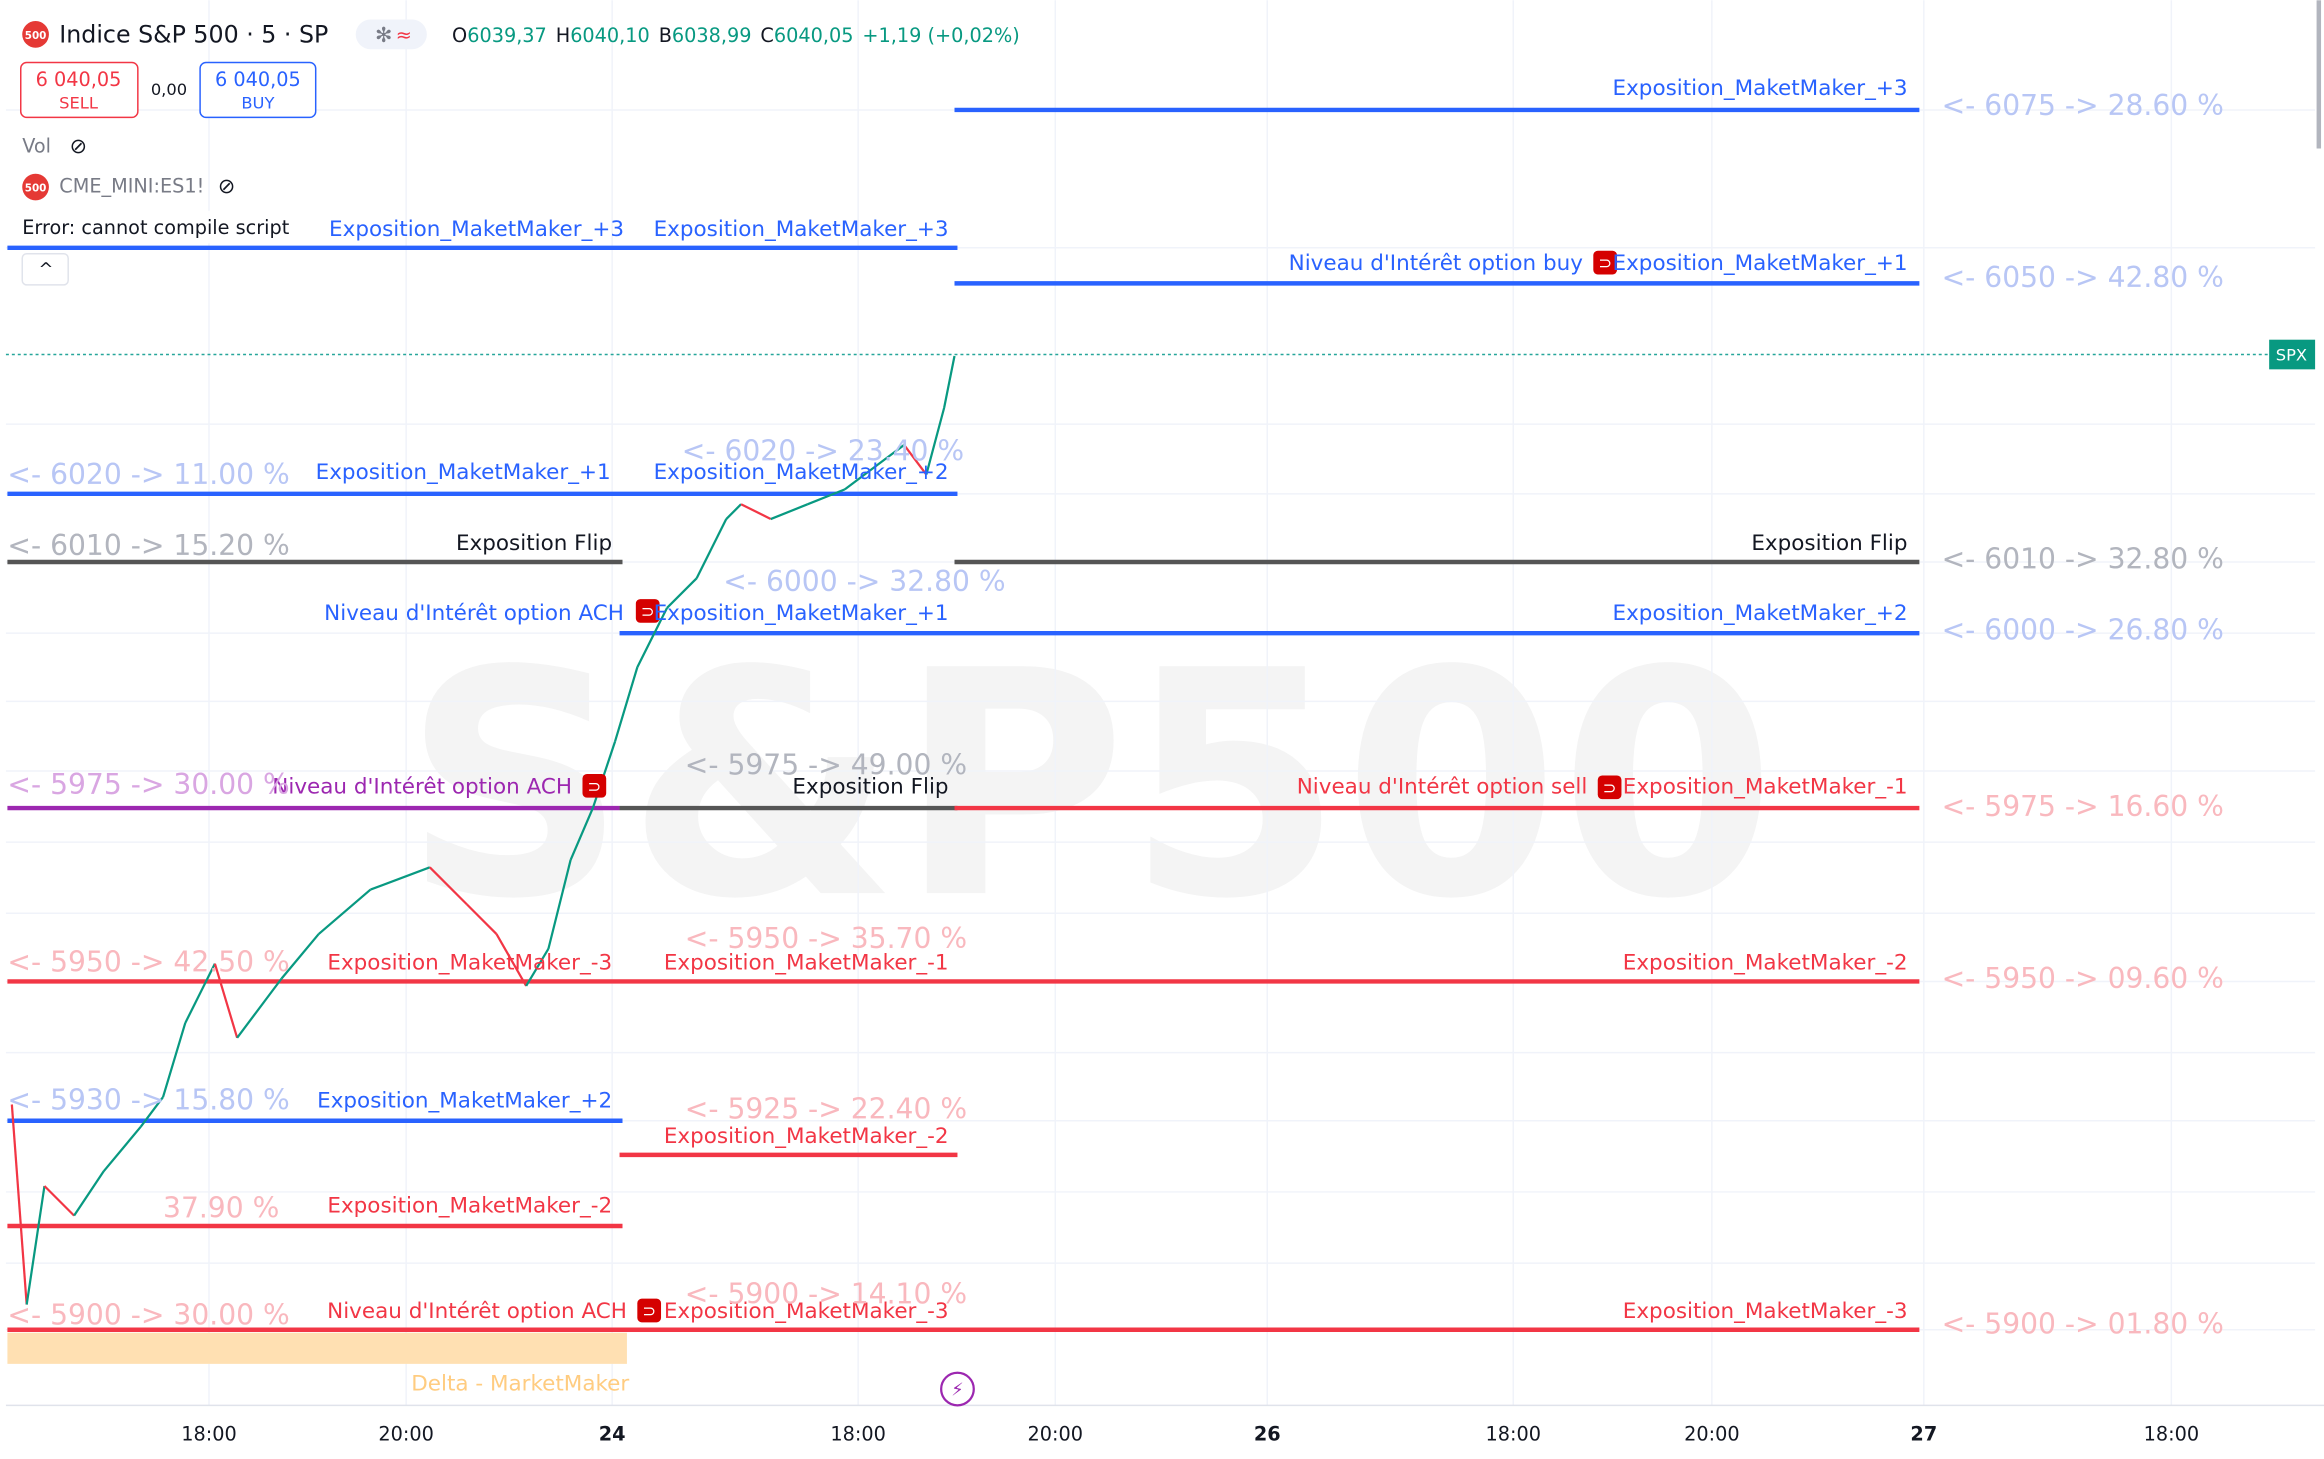  I want to click on collapse-button, so click(45, 269).